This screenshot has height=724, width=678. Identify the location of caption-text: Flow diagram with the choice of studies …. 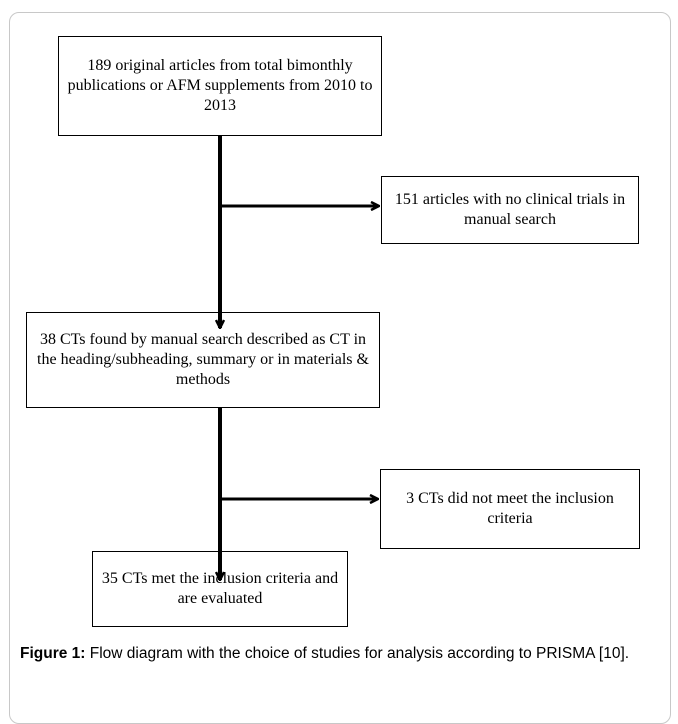
(357, 653).